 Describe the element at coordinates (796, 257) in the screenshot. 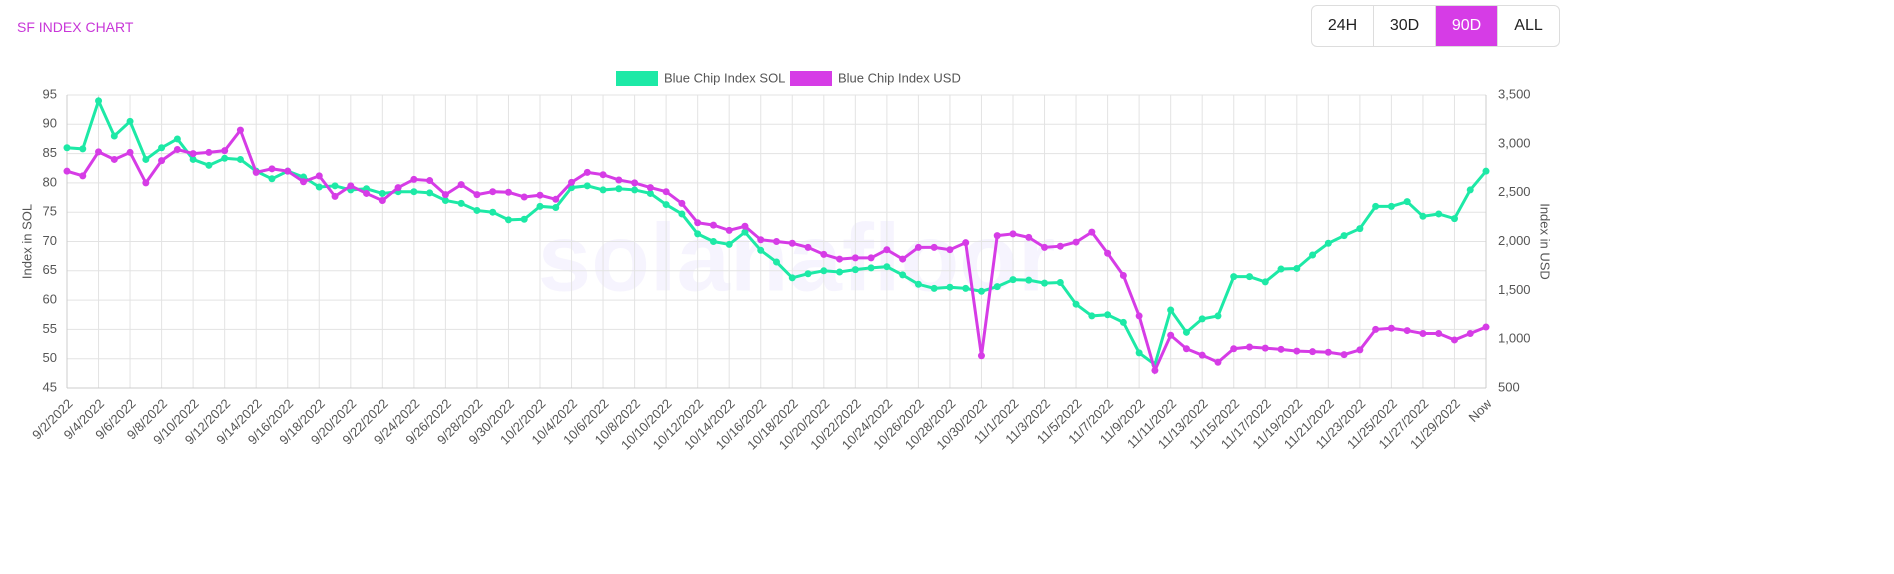

I see `watermark: solanafloor` at that location.